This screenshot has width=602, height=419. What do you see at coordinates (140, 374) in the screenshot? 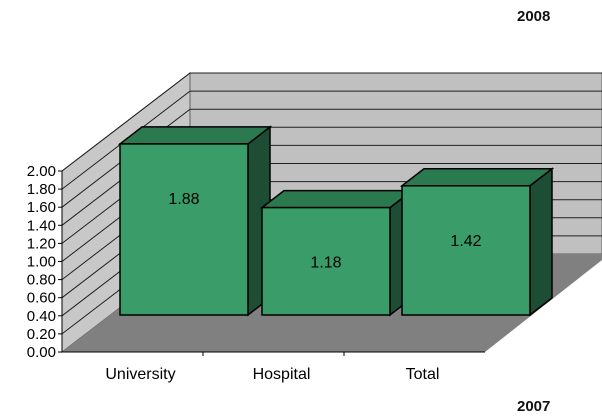
I see `x-category-label: University` at bounding box center [140, 374].